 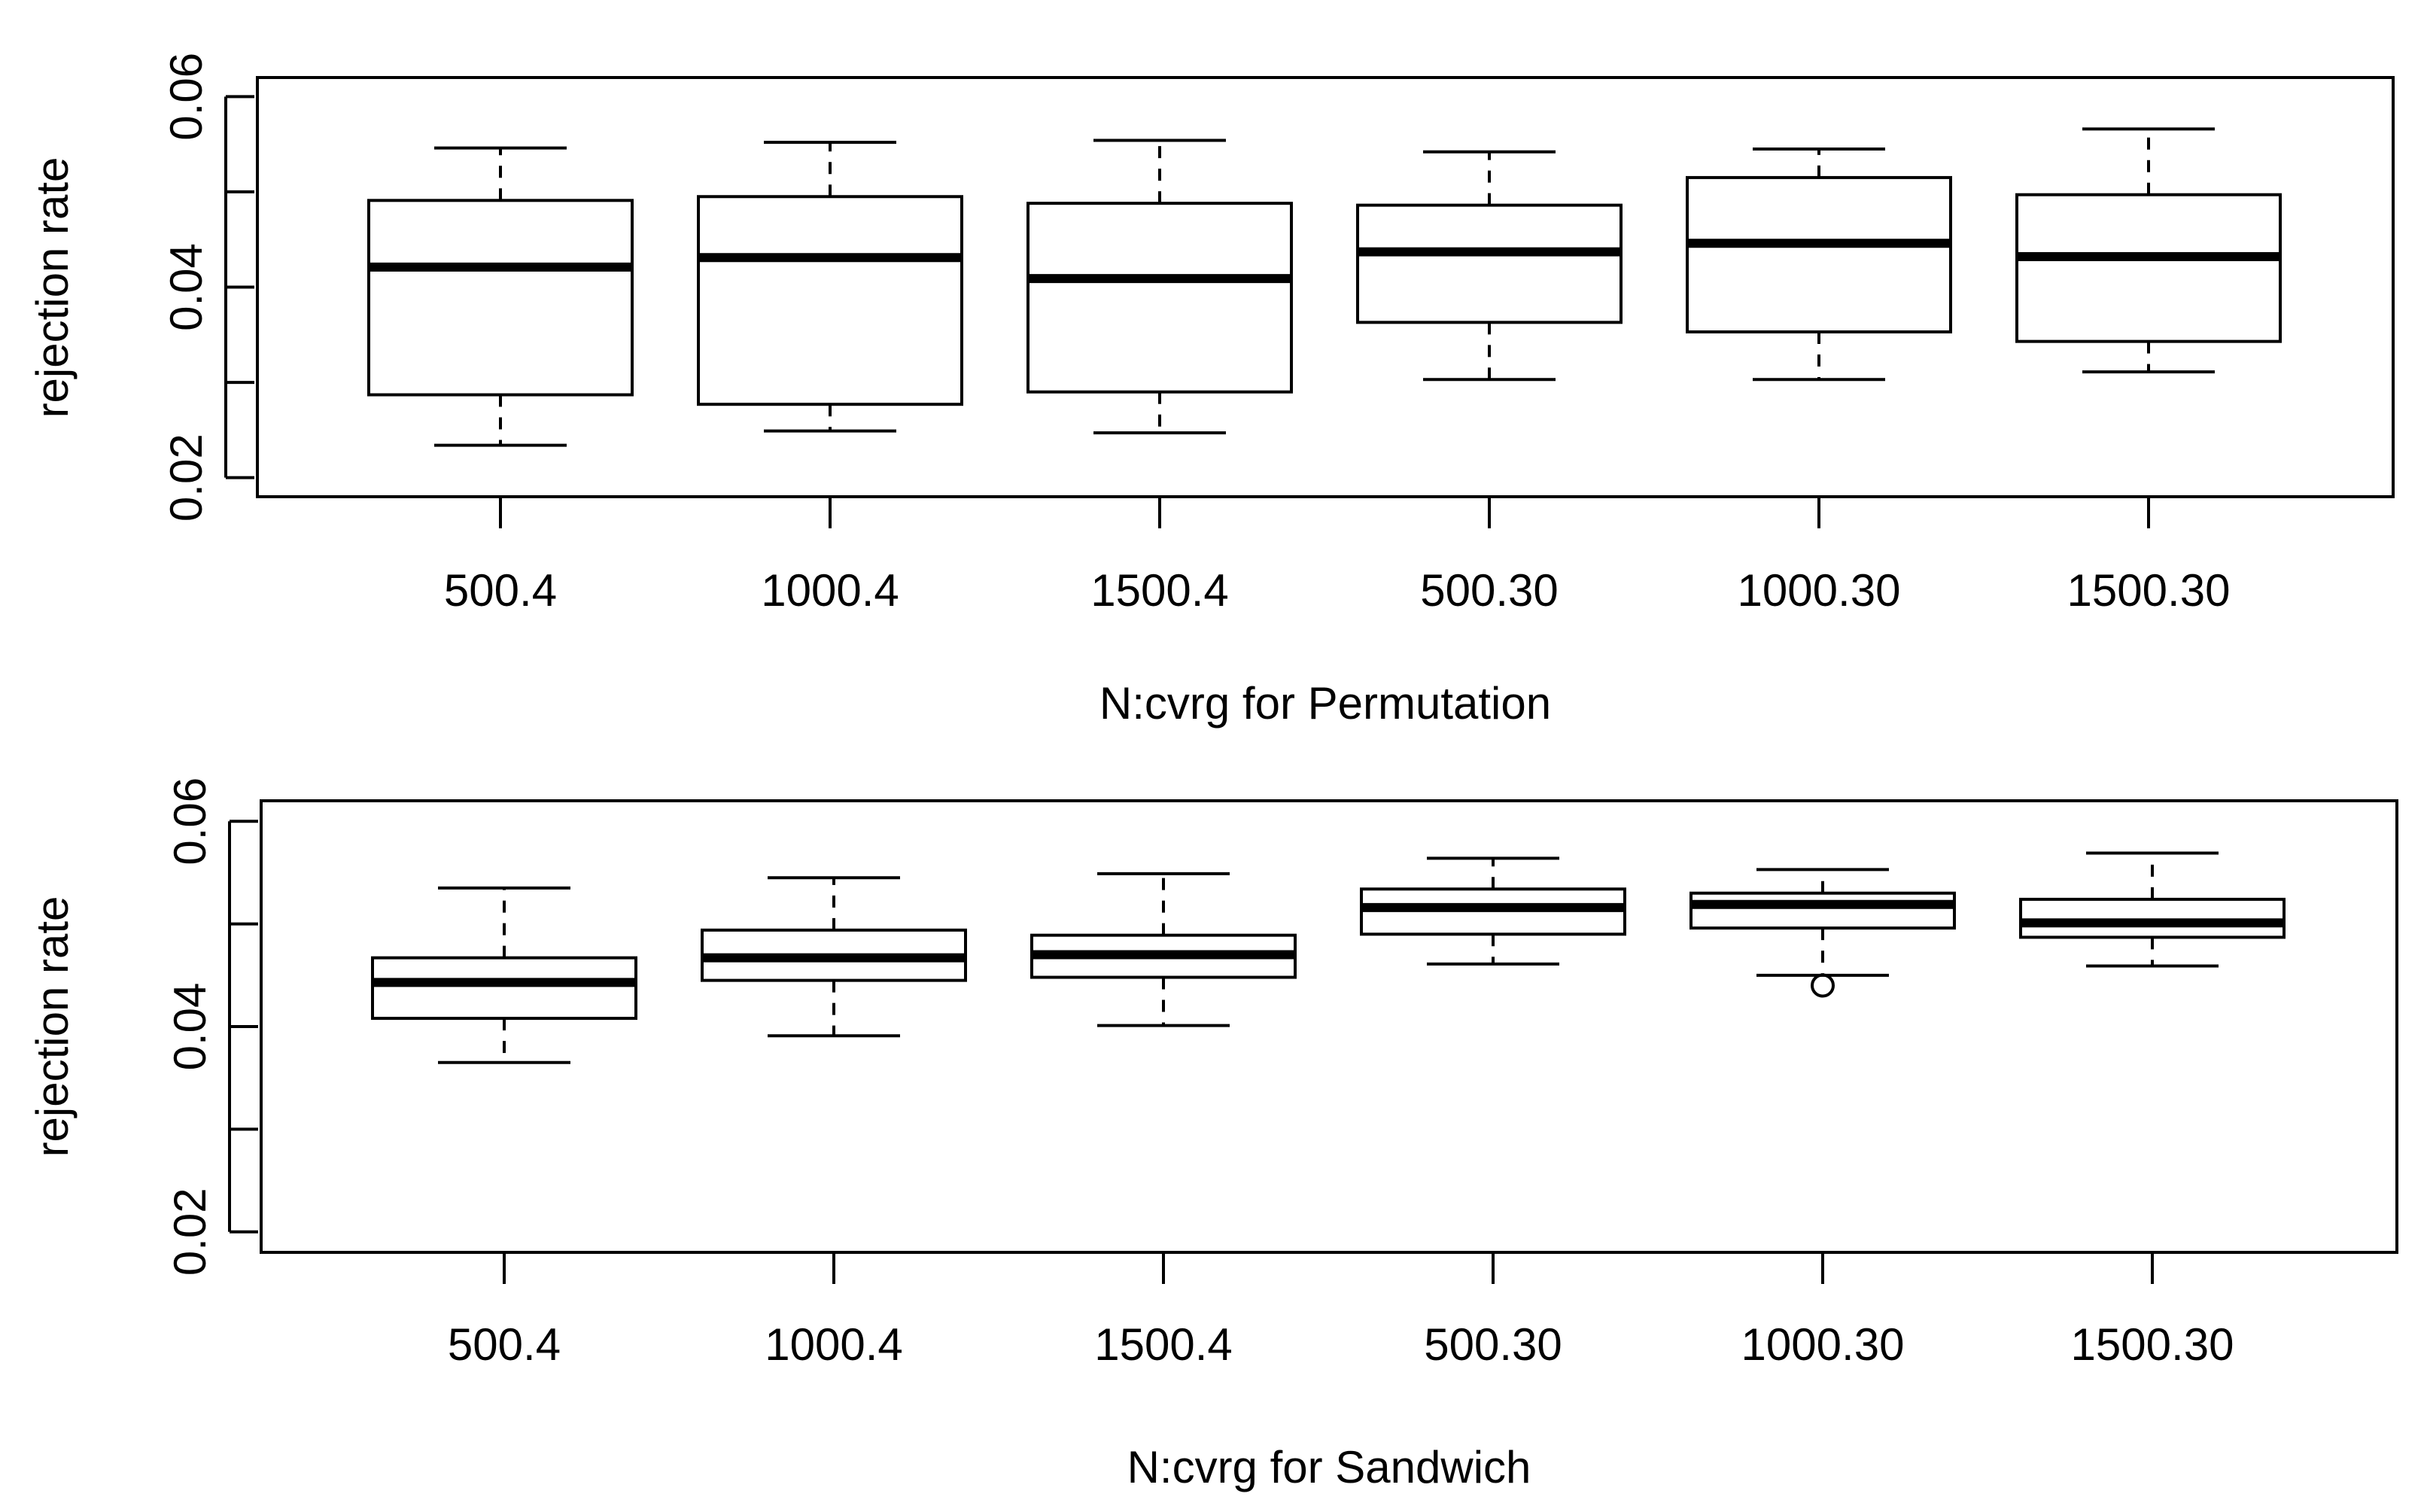 I want to click on box-series, so click(x=1328, y=957).